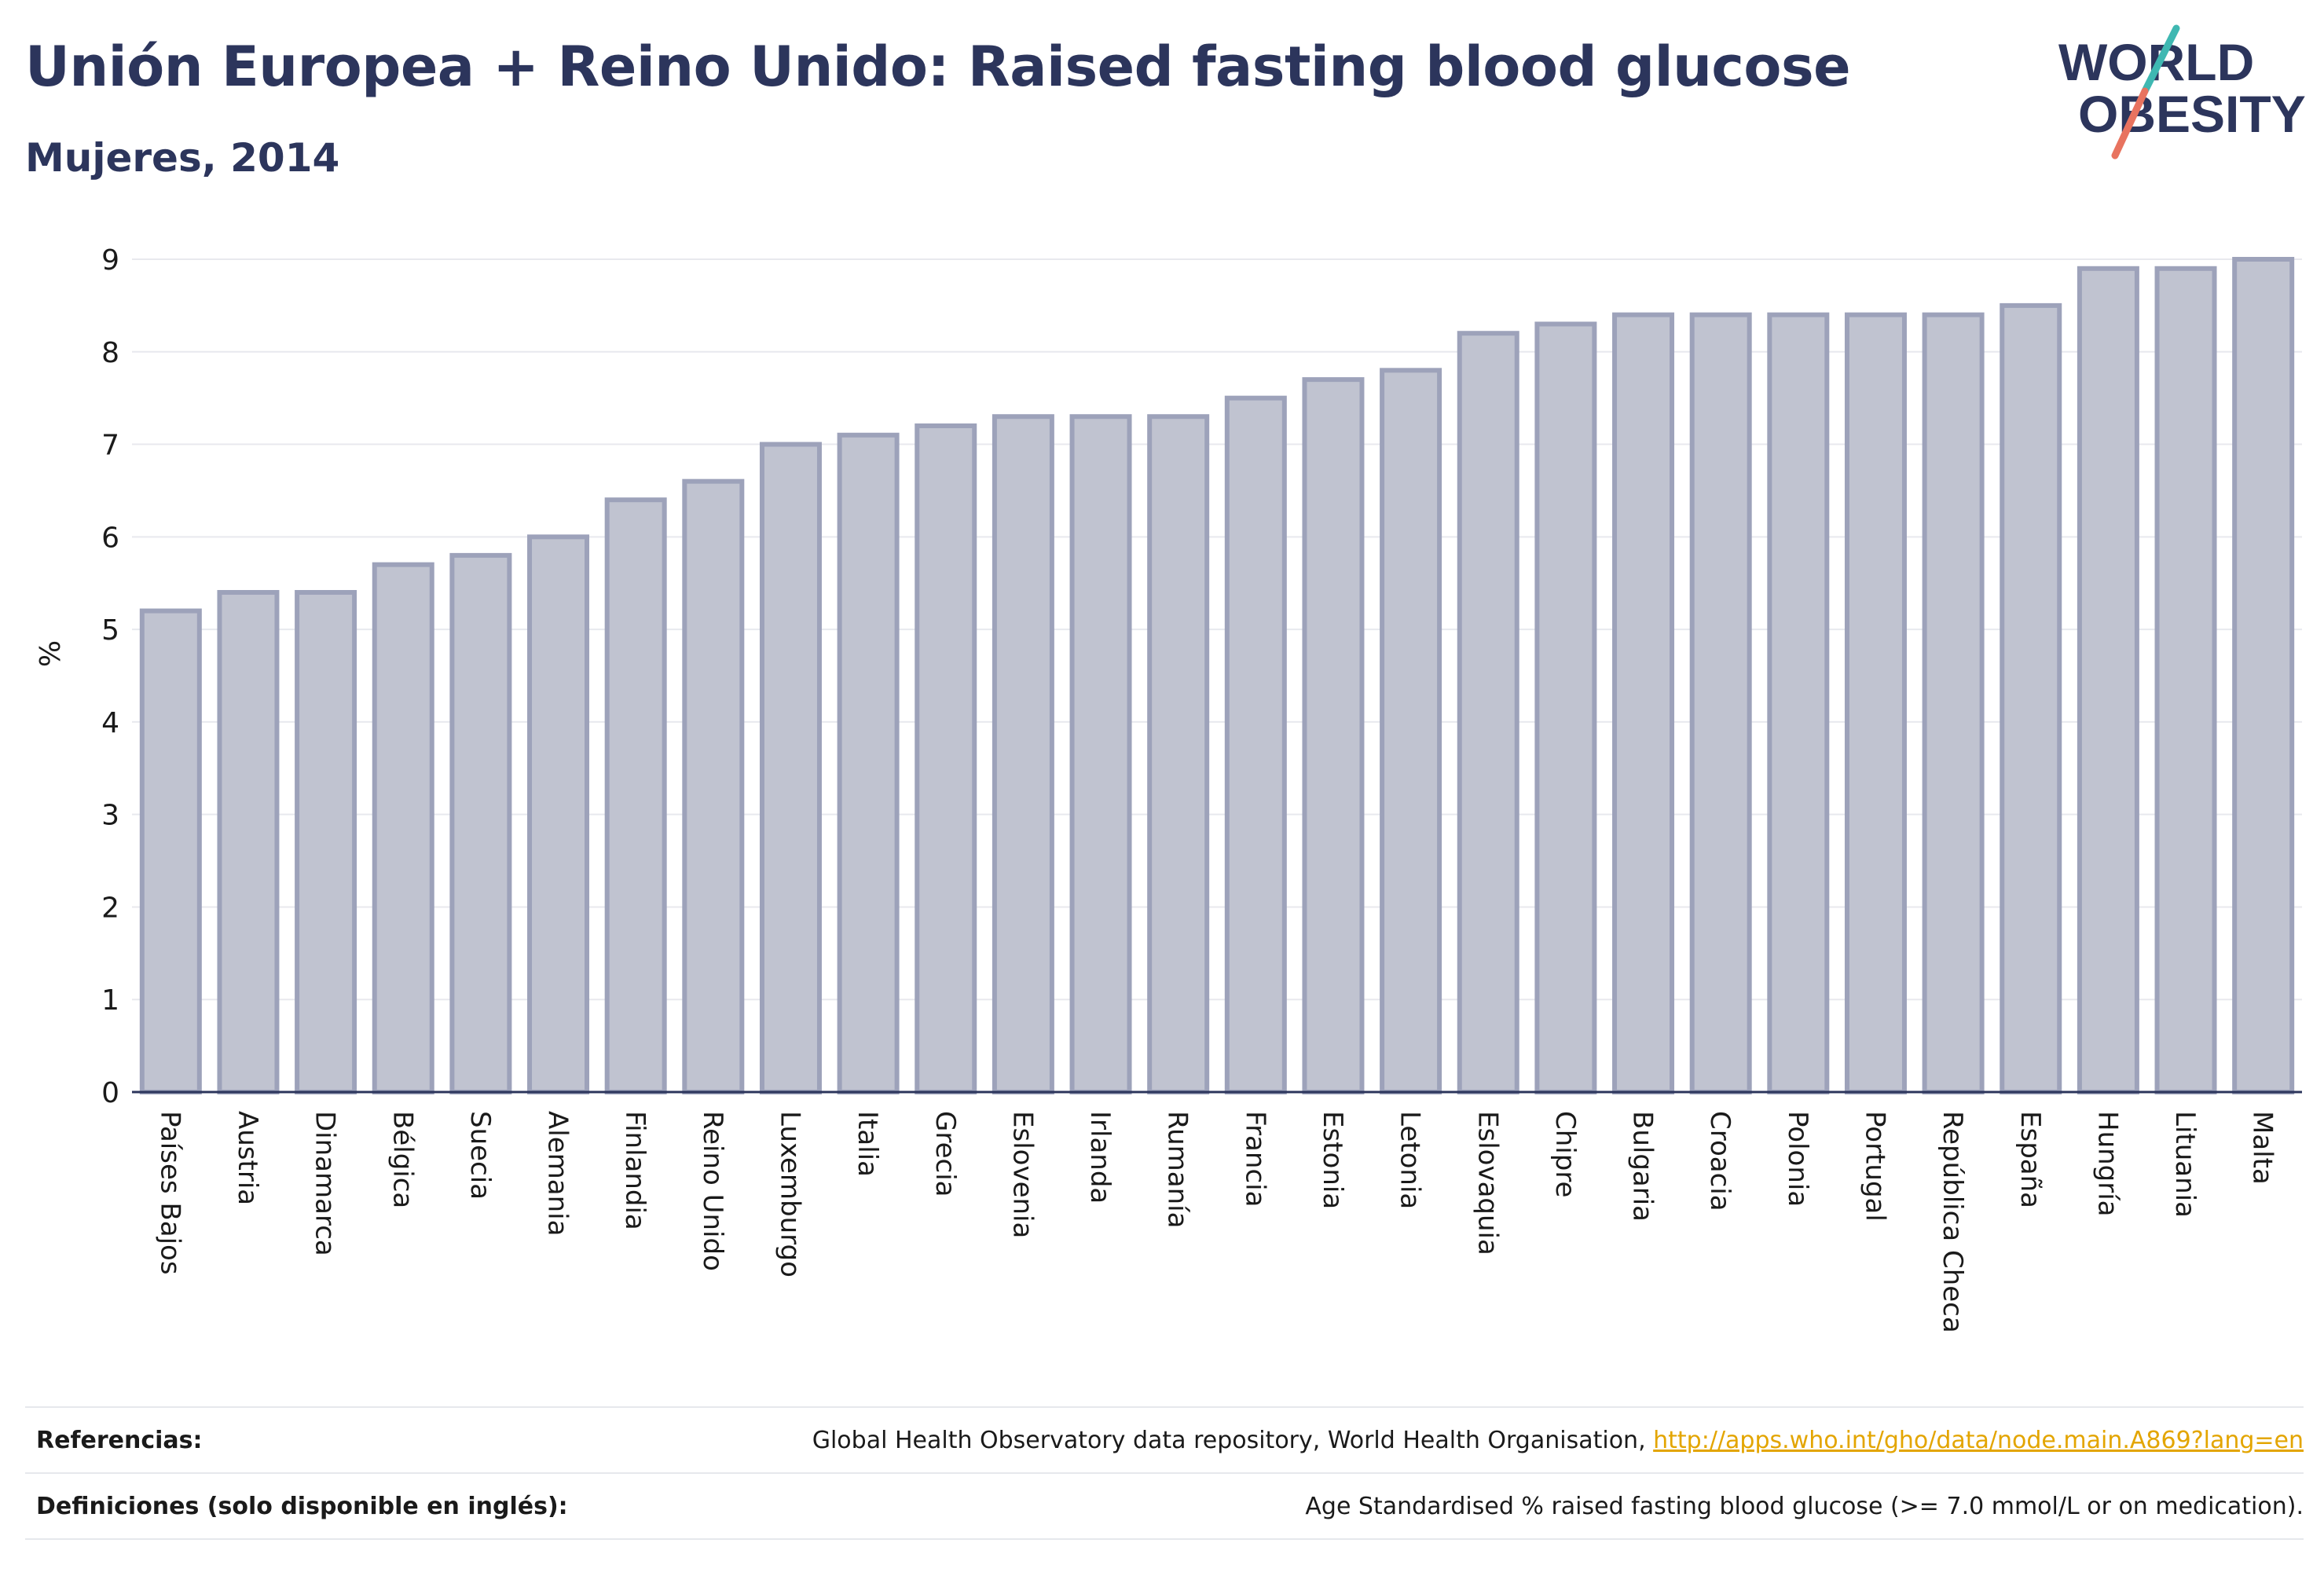  What do you see at coordinates (2185, 1164) in the screenshot?
I see `x-tick-label: Lituania` at bounding box center [2185, 1164].